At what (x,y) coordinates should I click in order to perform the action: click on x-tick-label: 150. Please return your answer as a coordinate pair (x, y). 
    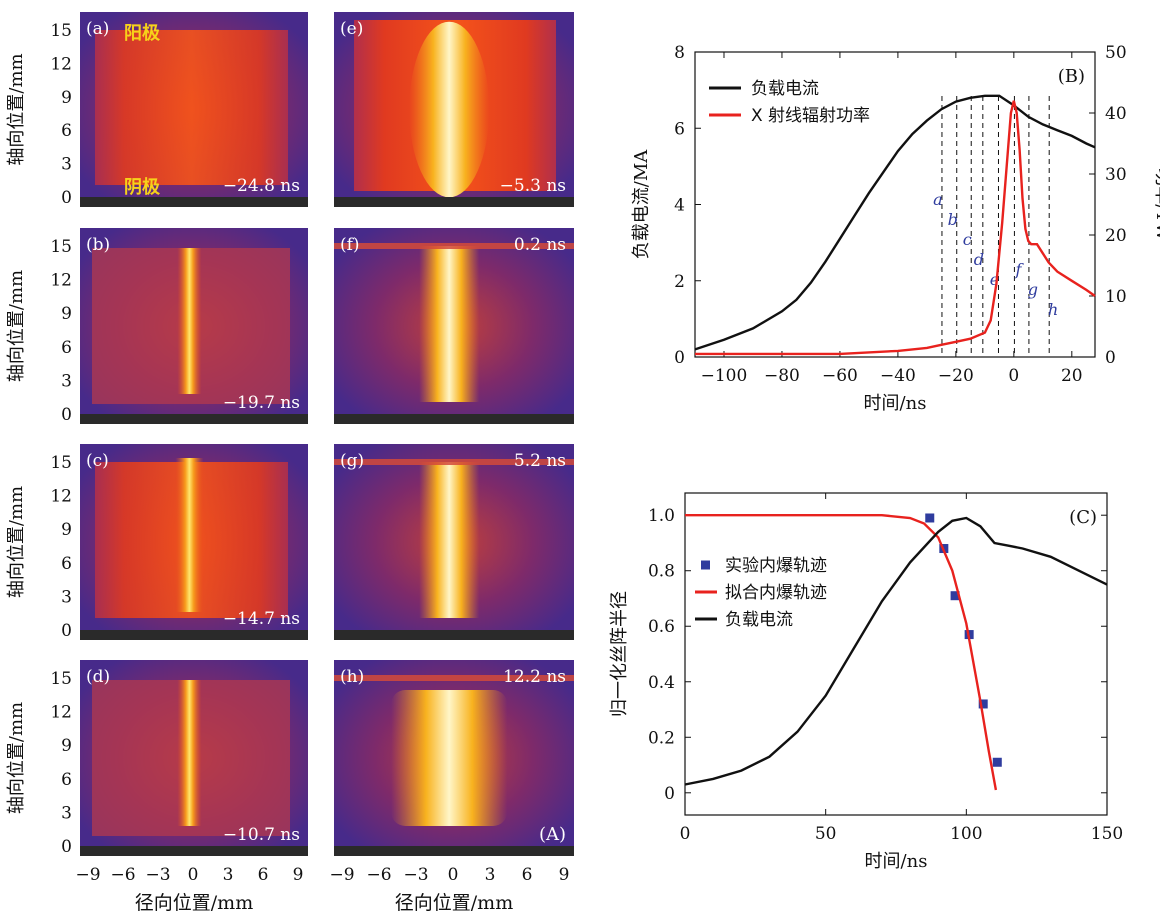
    Looking at the image, I should click on (1107, 834).